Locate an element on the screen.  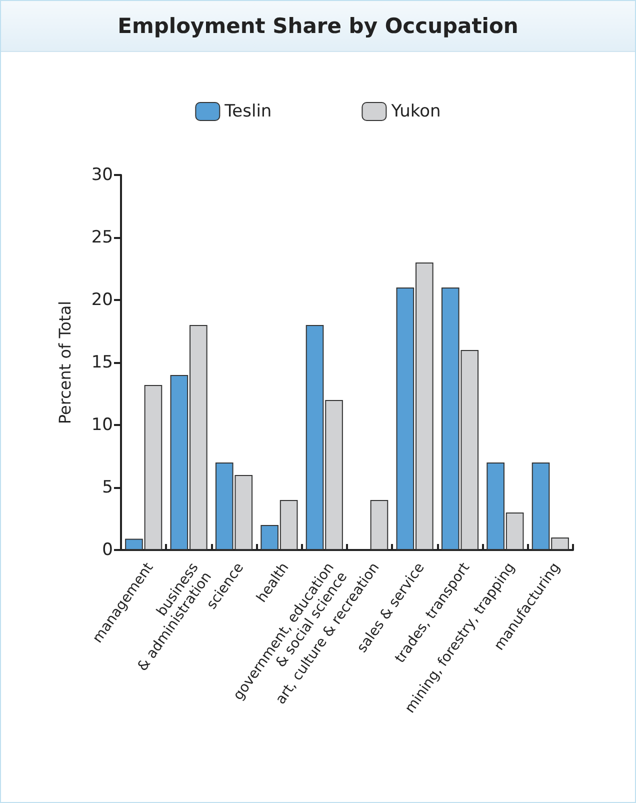
y-tick-label: 25 is located at coordinates (102, 238).